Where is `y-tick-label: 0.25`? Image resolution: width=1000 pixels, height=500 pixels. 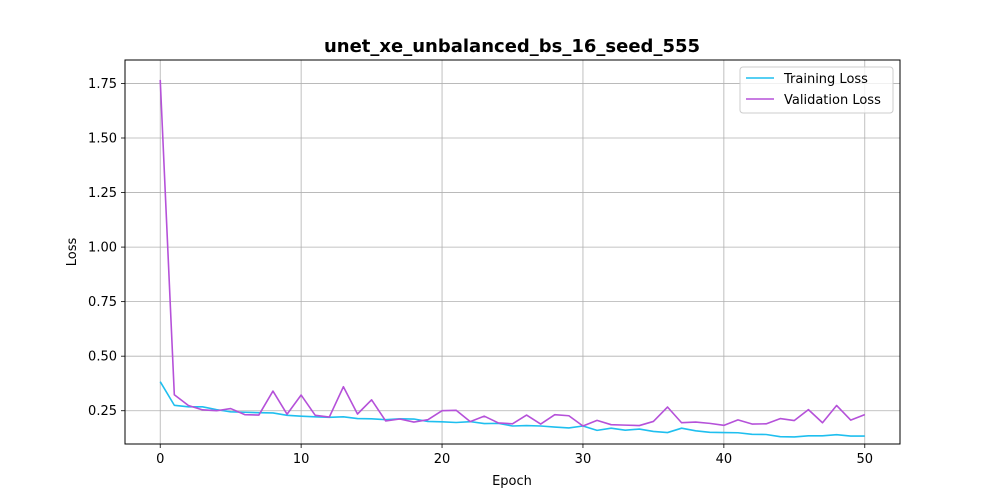 y-tick-label: 0.25 is located at coordinates (102, 411).